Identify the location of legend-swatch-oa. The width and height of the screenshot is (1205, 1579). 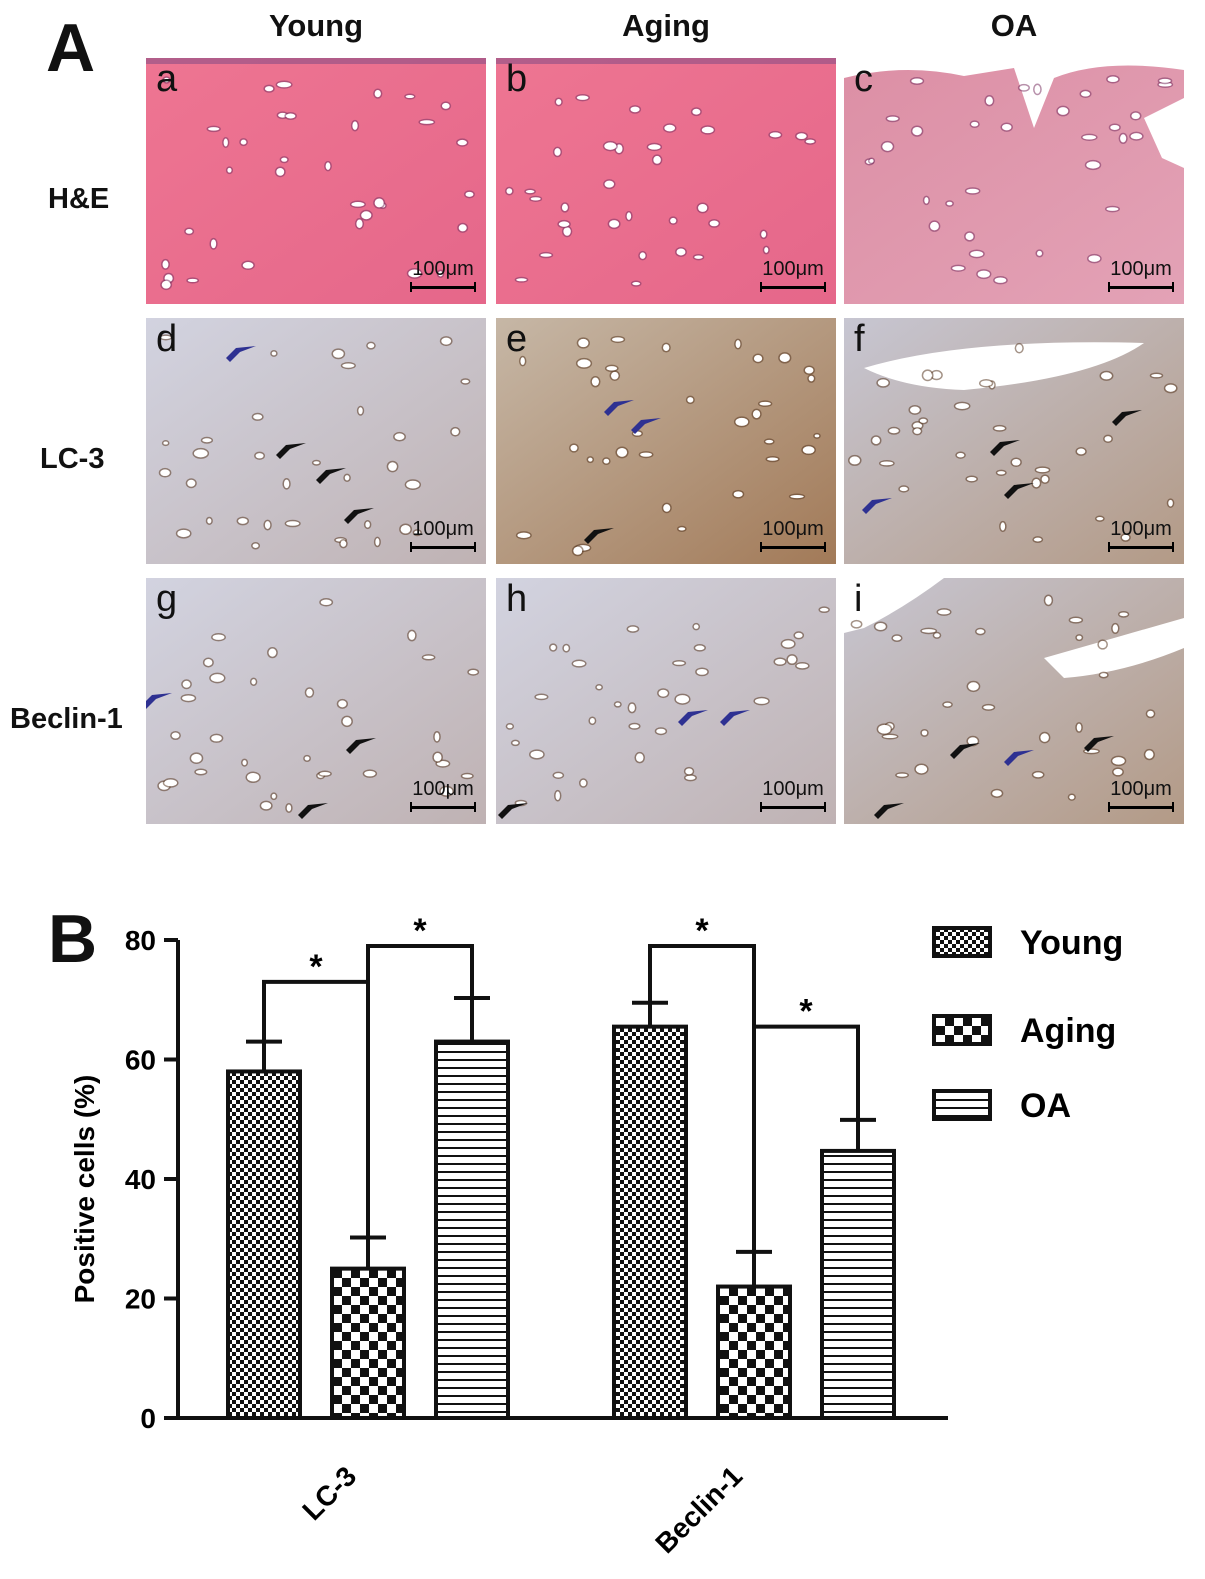
(962, 1105).